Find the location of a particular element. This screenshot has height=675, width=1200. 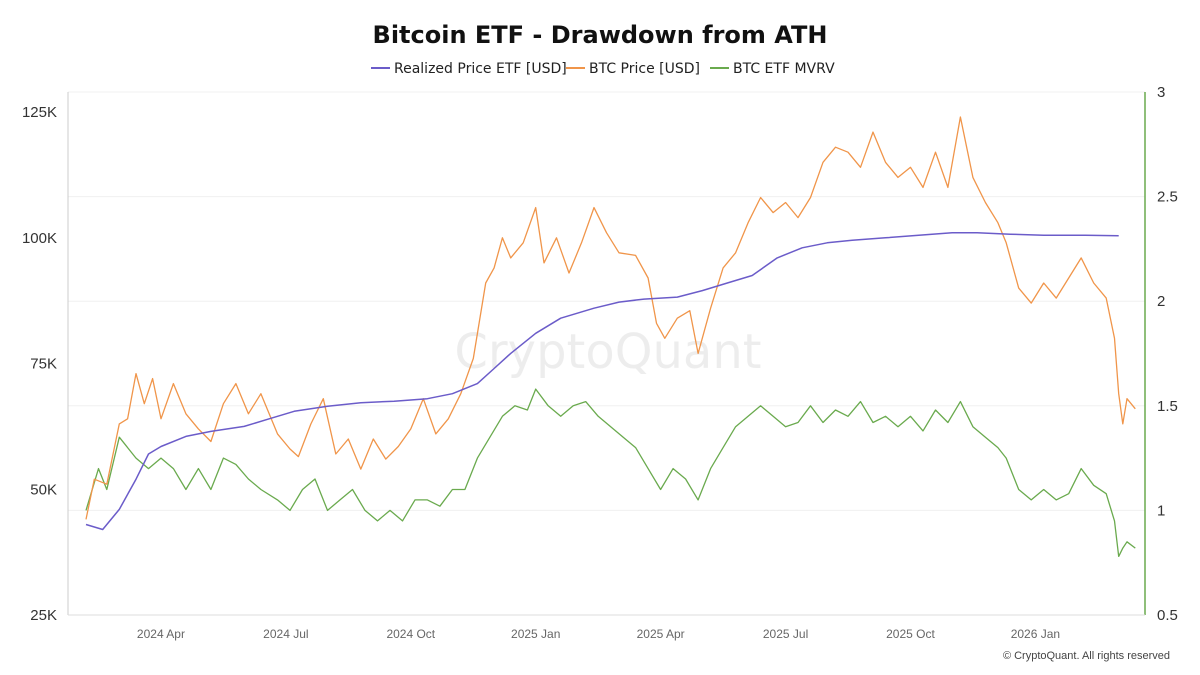

legend-label-mvrv: BTC ETF MVRV is located at coordinates (784, 69).